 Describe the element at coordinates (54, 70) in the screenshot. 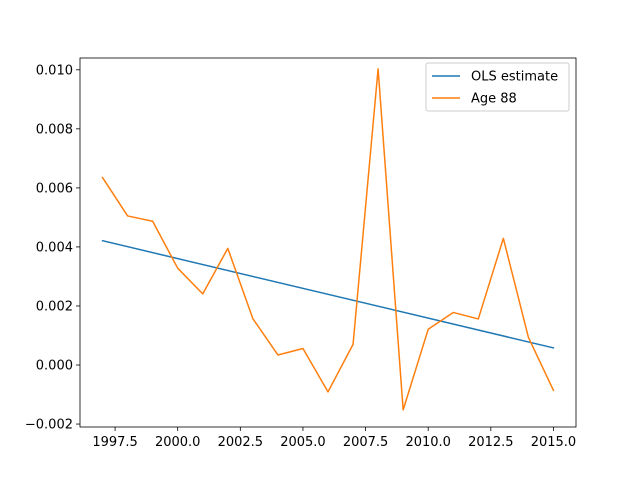

I see `y-tick-label: 0.010` at that location.